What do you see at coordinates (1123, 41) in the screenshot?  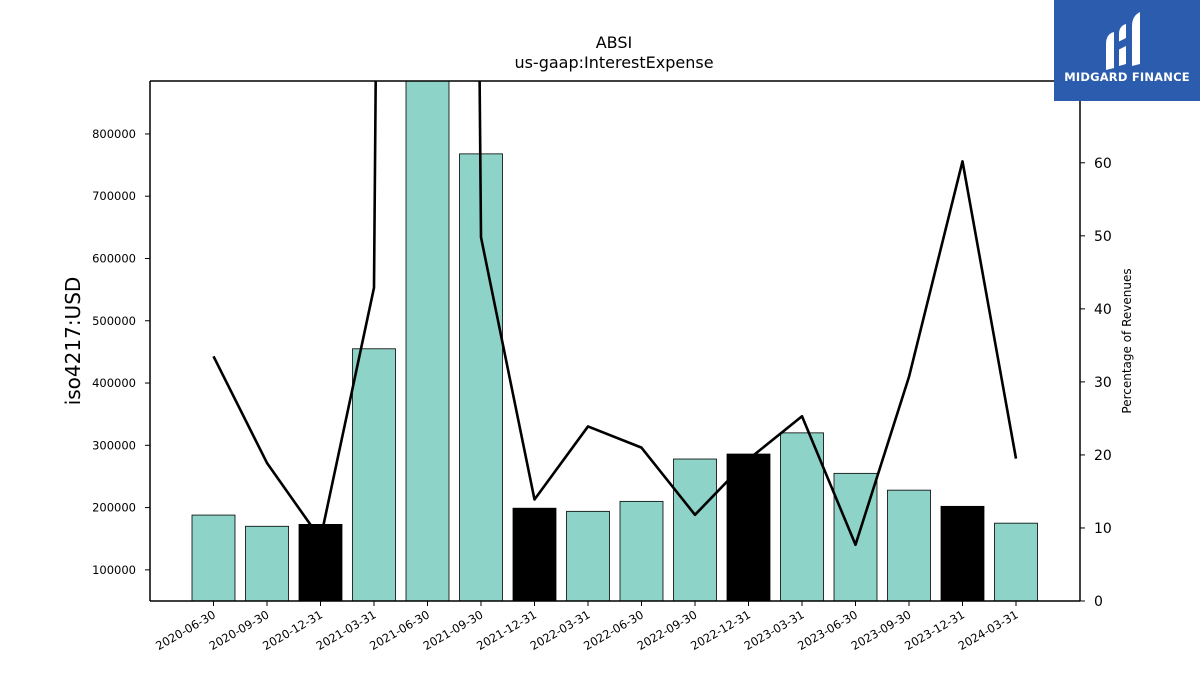 I see `logo-mark-icon` at bounding box center [1123, 41].